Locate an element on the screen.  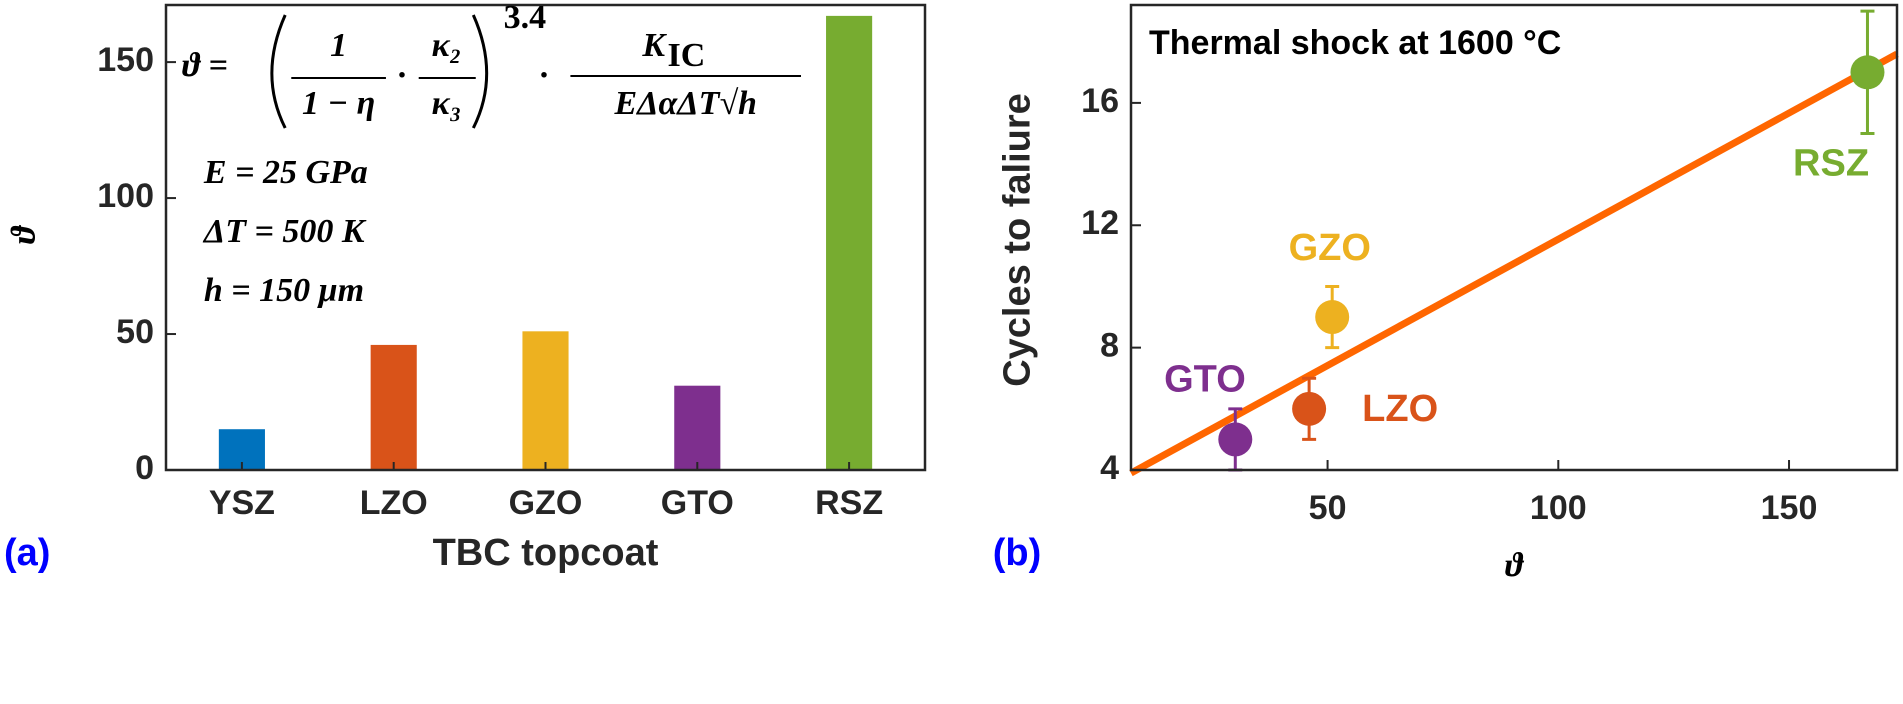
chart-title: Thermal shock at 1600 °C is located at coordinates (1355, 43).